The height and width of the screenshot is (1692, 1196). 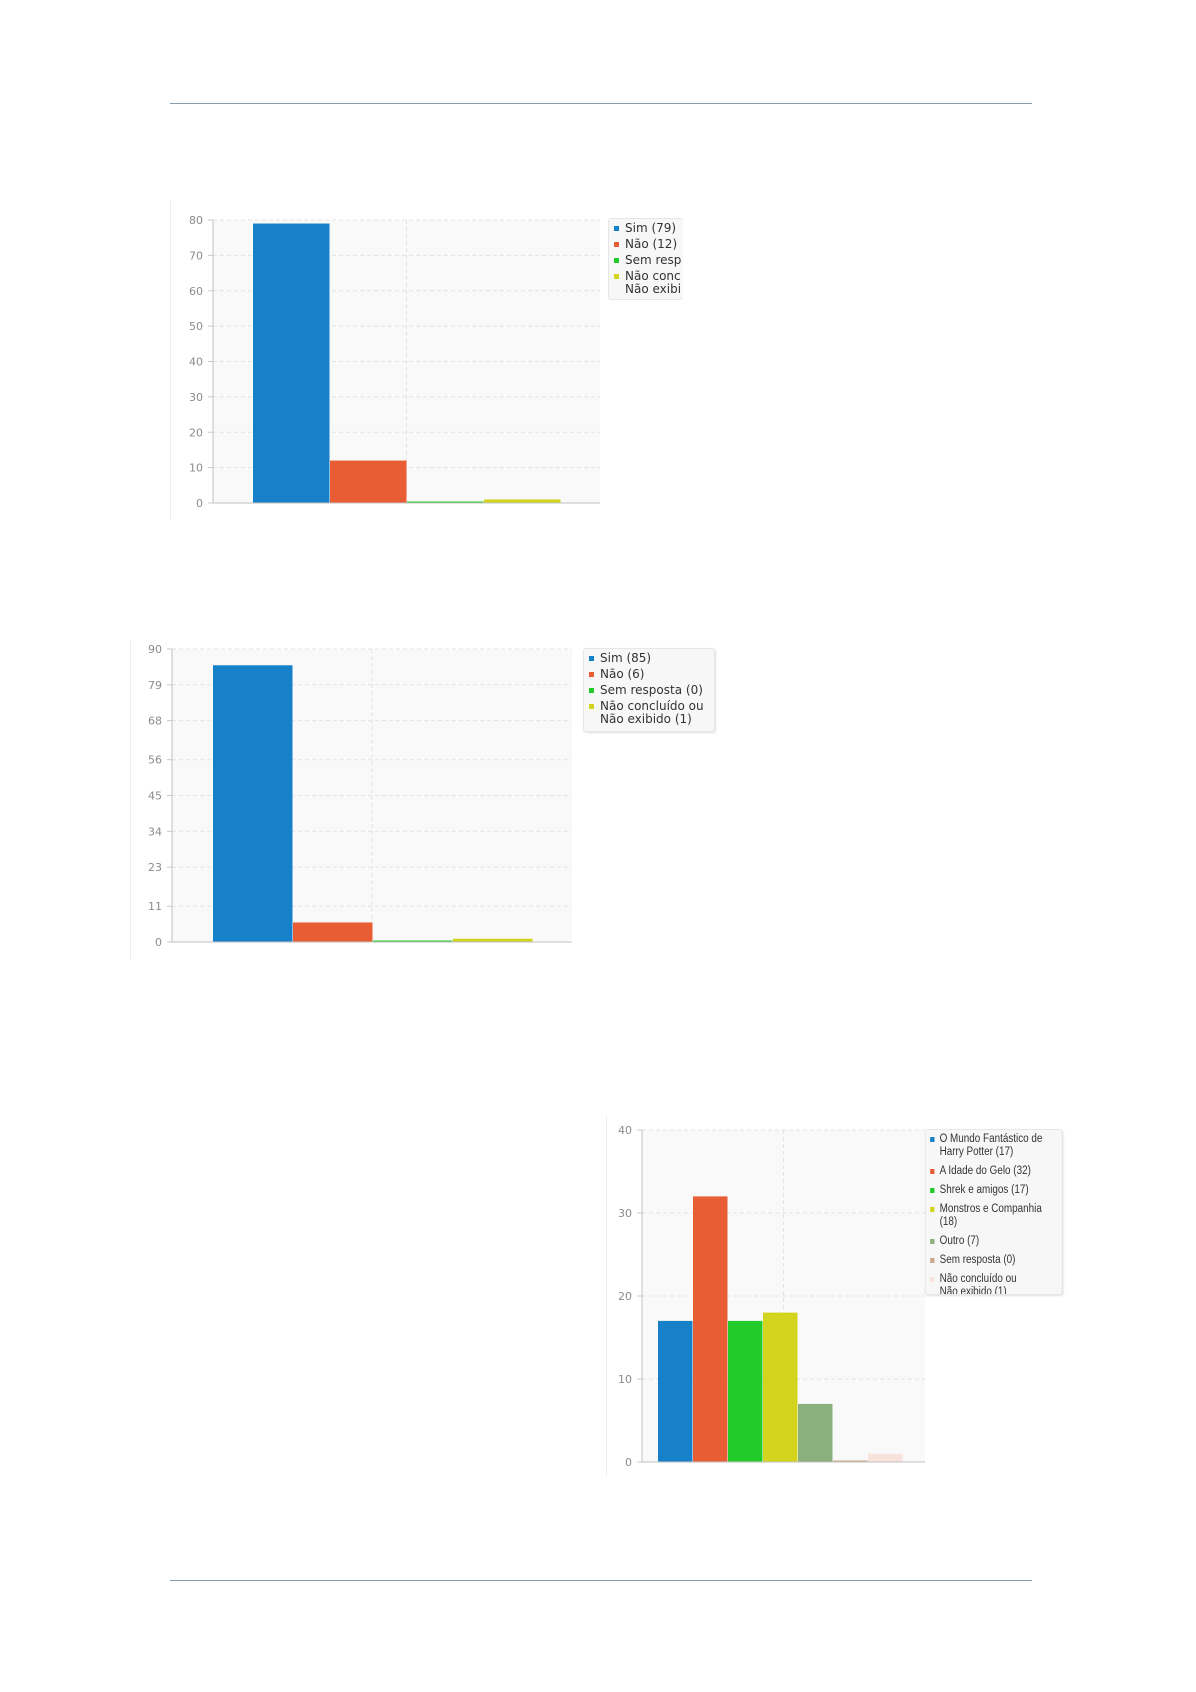 I want to click on legend-label: Não exibi, so click(x=653, y=289).